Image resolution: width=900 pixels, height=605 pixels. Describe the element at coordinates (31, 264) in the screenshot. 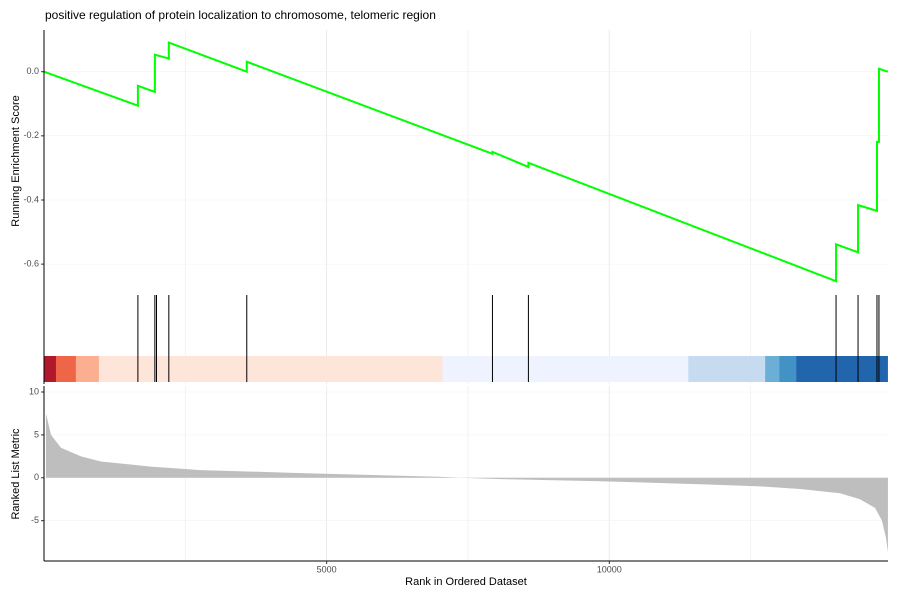

I see `y-tick-label: -0.6` at that location.